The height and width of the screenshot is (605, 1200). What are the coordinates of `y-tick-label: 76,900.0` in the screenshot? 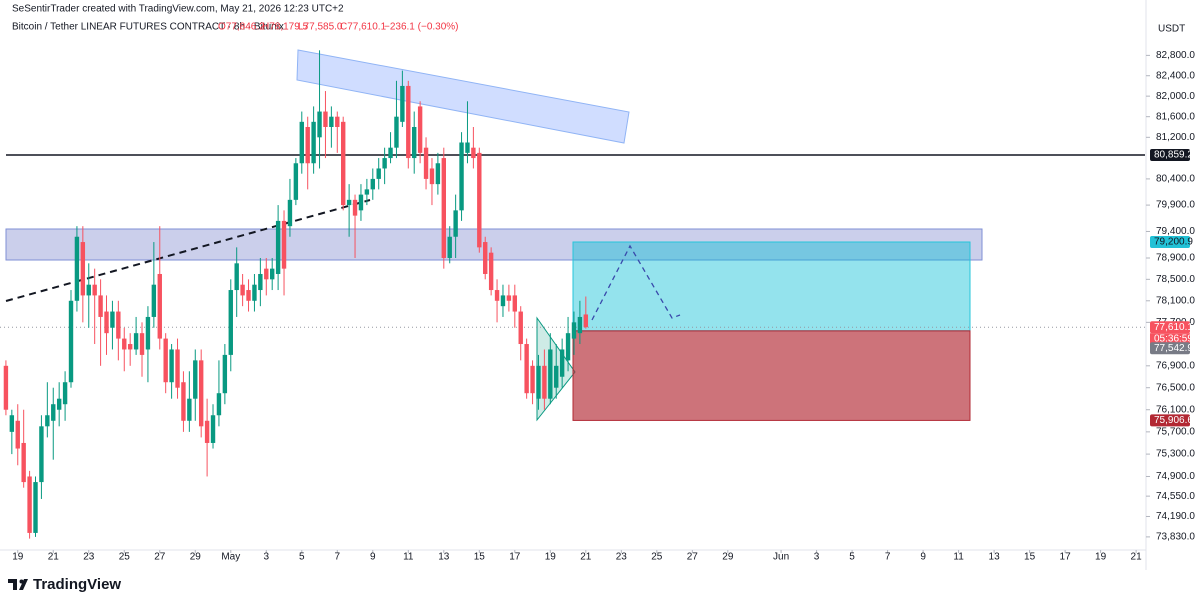 It's located at (1175, 365).